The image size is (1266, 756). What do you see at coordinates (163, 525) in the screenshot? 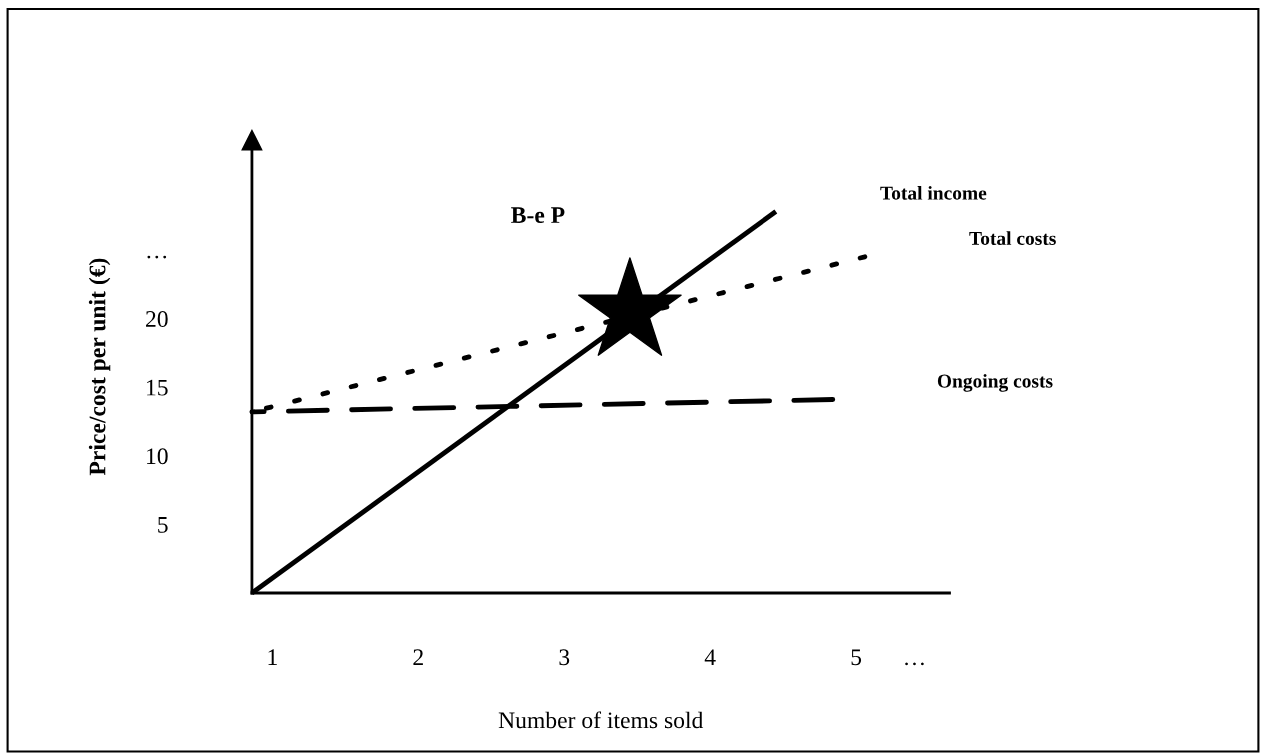
I see `y-tick-label: 5` at bounding box center [163, 525].